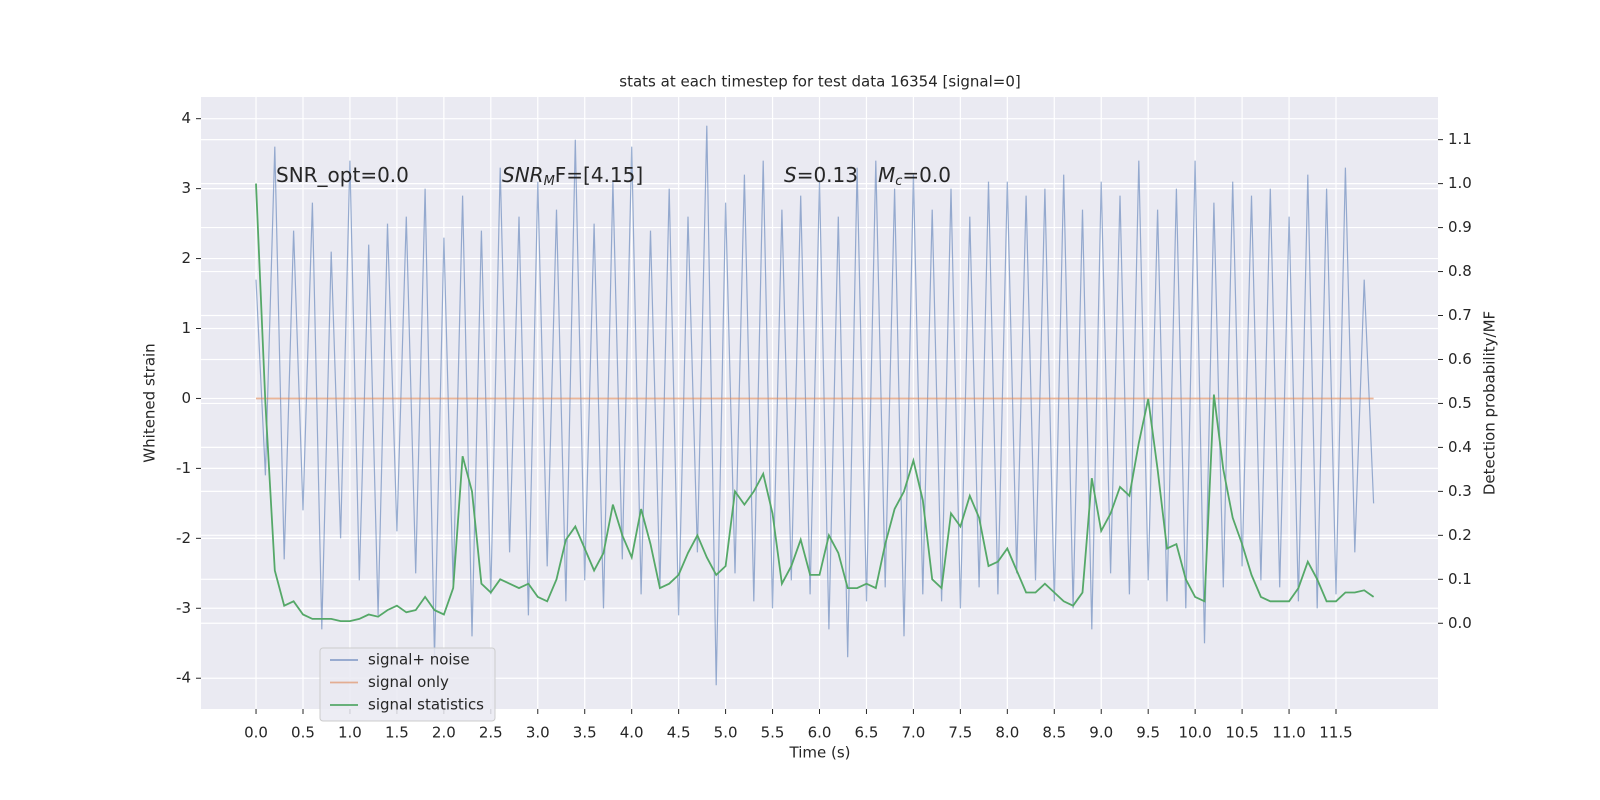 The width and height of the screenshot is (1600, 800). Describe the element at coordinates (426, 705) in the screenshot. I see `legend-label: signal statistics` at that location.